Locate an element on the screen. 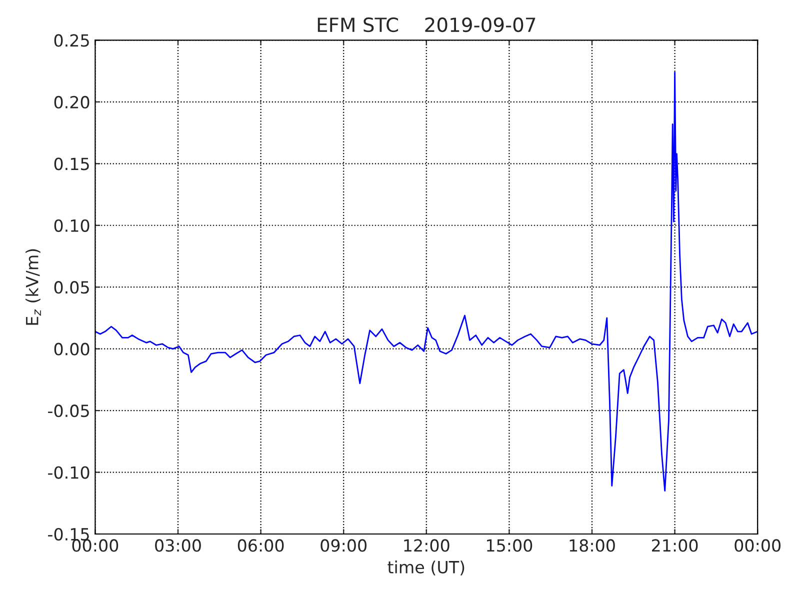 The image size is (800, 600). x-tick-label: 18:00 is located at coordinates (592, 545).